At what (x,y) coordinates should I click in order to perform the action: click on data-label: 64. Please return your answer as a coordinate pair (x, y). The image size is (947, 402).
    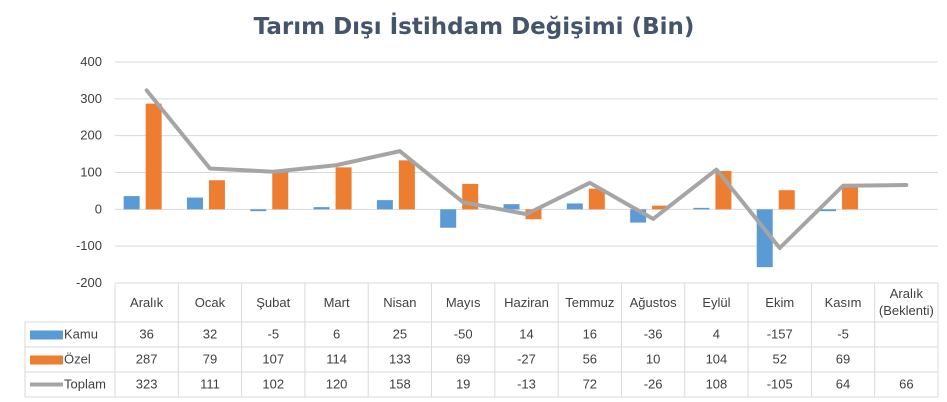
    Looking at the image, I should click on (843, 384).